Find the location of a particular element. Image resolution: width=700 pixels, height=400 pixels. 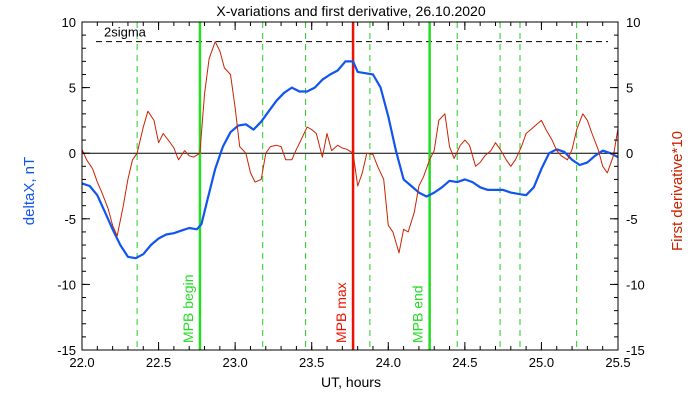

marker-label: MPB end is located at coordinates (418, 314).